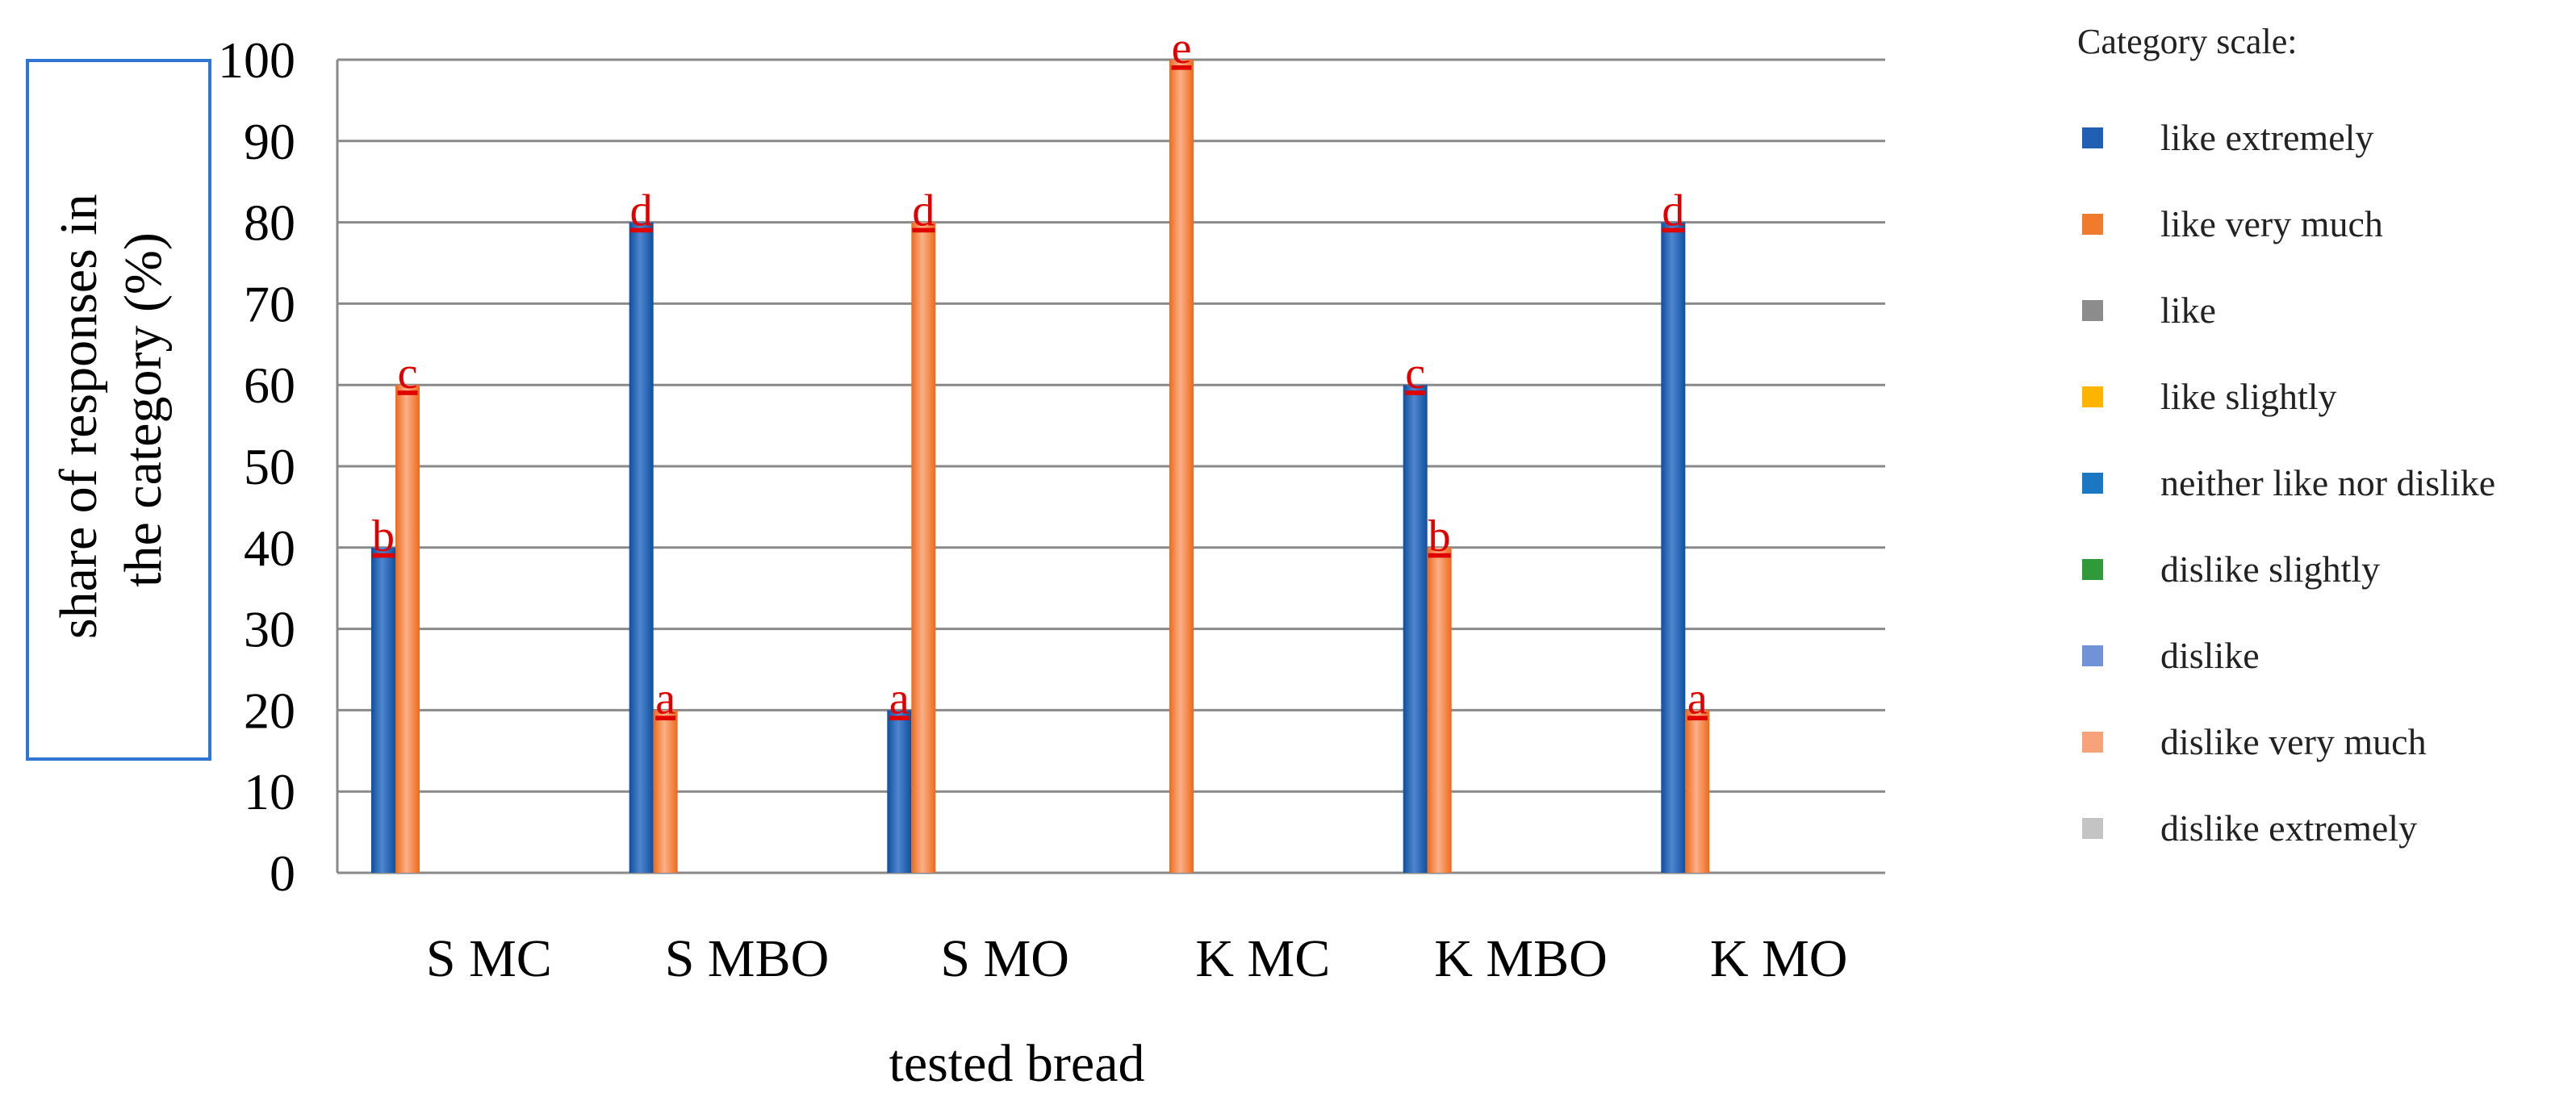  Describe the element at coordinates (1137, 959) in the screenshot. I see `x-axis-categories: S MC S MBO S MO K MC K MBO K MO` at that location.